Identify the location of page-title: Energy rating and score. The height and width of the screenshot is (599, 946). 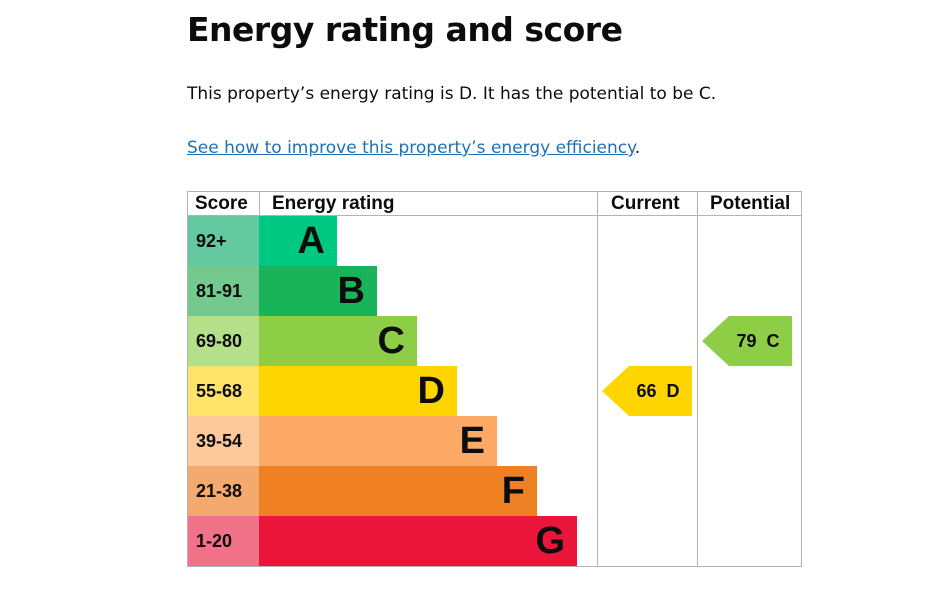
(405, 29).